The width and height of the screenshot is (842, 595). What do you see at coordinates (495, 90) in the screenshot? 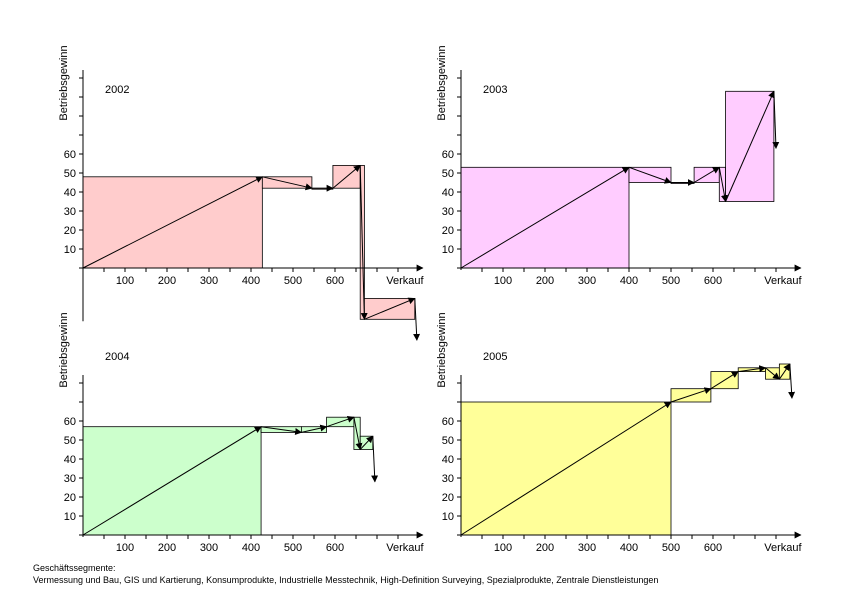
I see `chart-title: 2003` at bounding box center [495, 90].